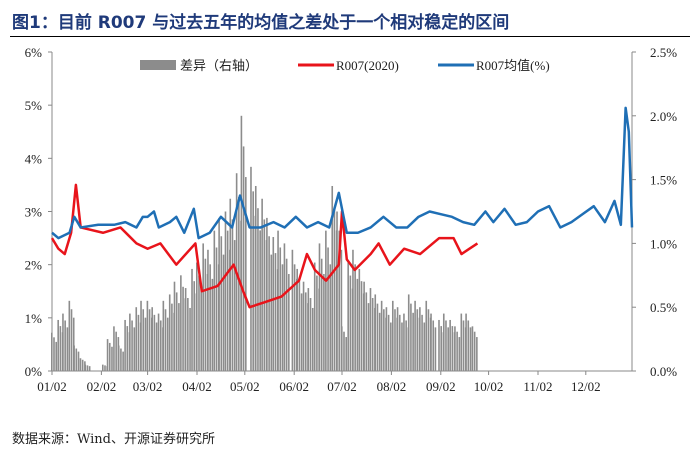  Describe the element at coordinates (34, 105) in the screenshot. I see `left-tick-label: 5%` at that location.